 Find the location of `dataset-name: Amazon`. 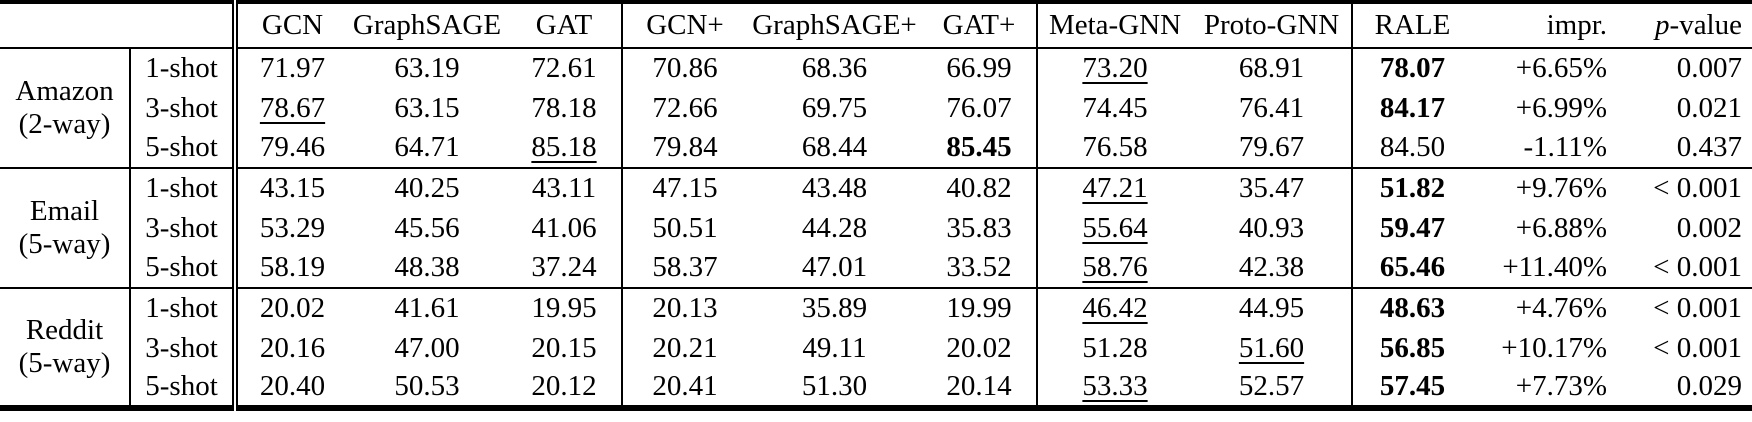

dataset-name: Amazon is located at coordinates (64, 91).